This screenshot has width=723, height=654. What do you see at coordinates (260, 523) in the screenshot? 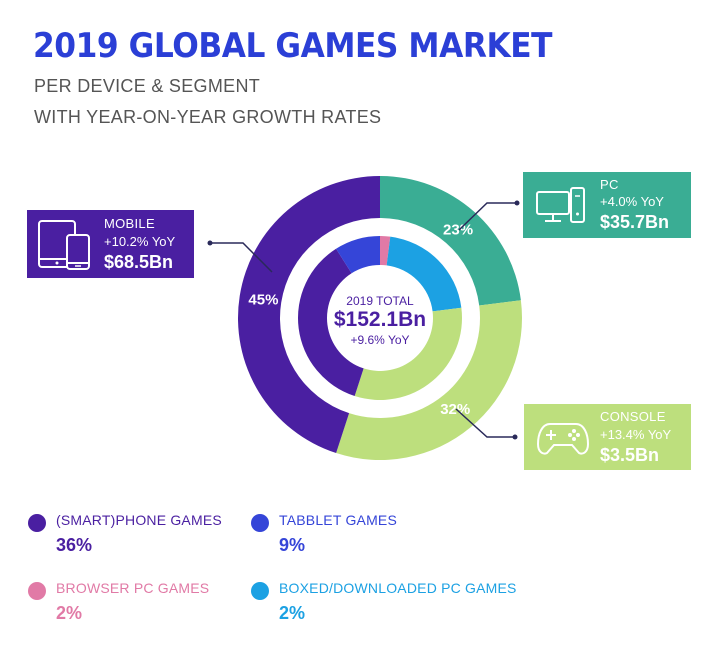
I see `legend-swatch-tablet` at bounding box center [260, 523].